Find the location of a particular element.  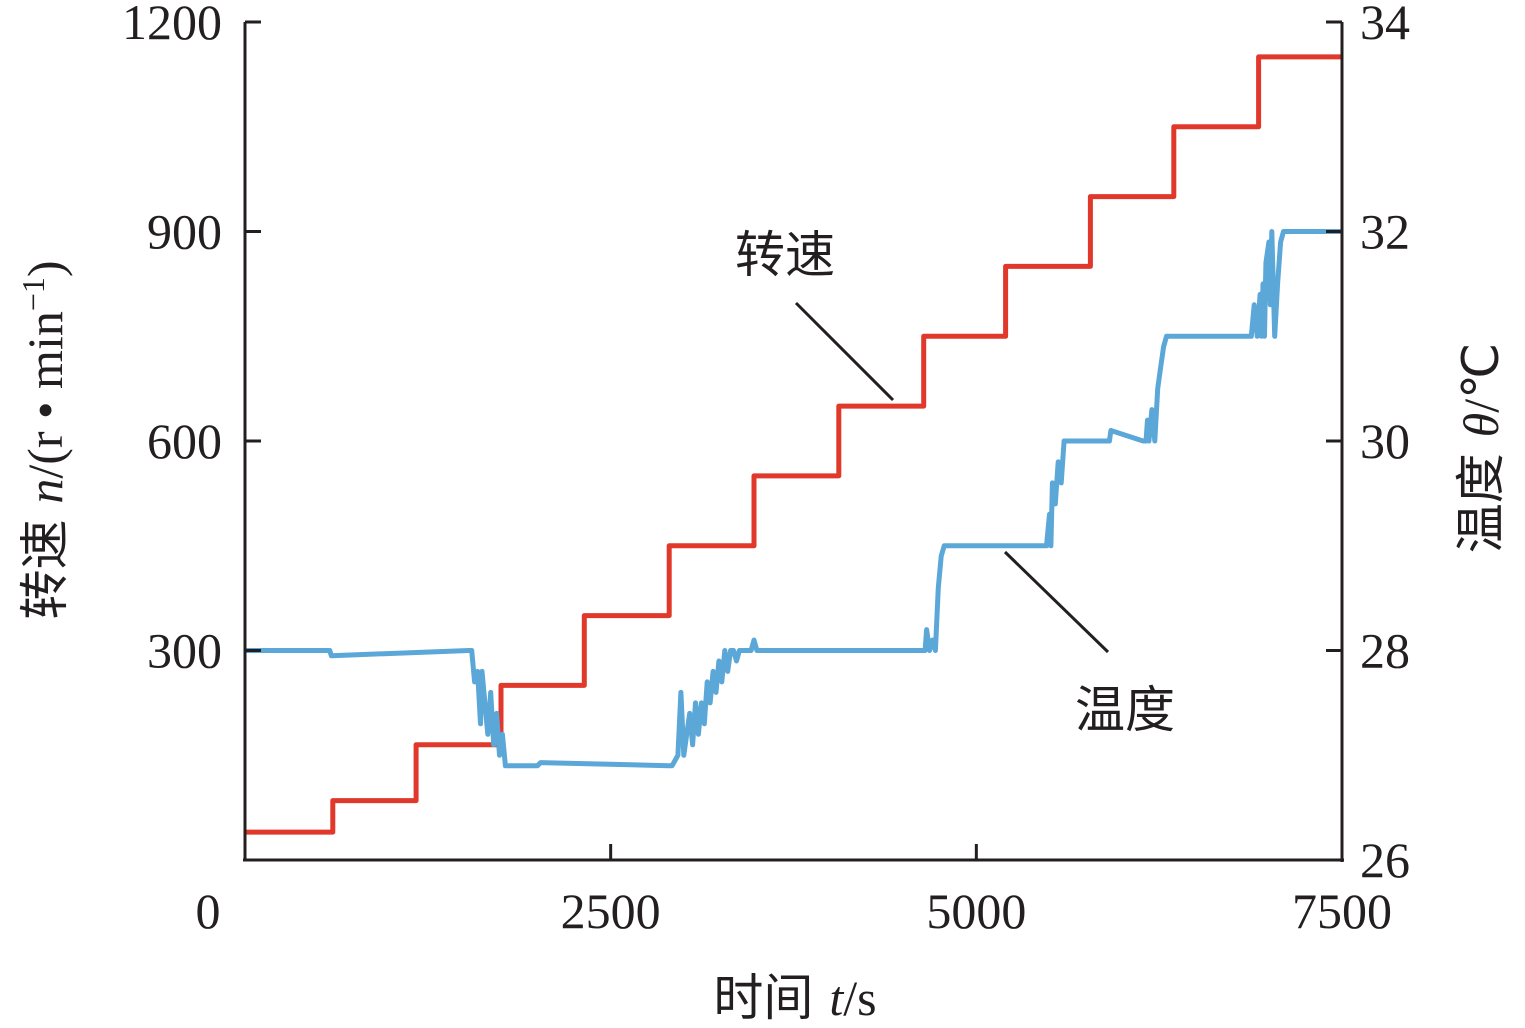

x-tick-label: 0 is located at coordinates (208, 911).